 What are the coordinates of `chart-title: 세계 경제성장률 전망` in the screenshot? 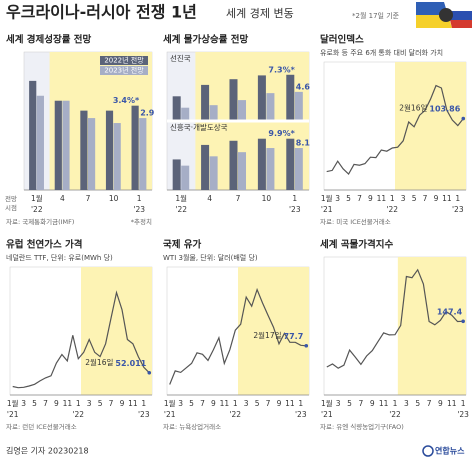 It's located at (49, 40).